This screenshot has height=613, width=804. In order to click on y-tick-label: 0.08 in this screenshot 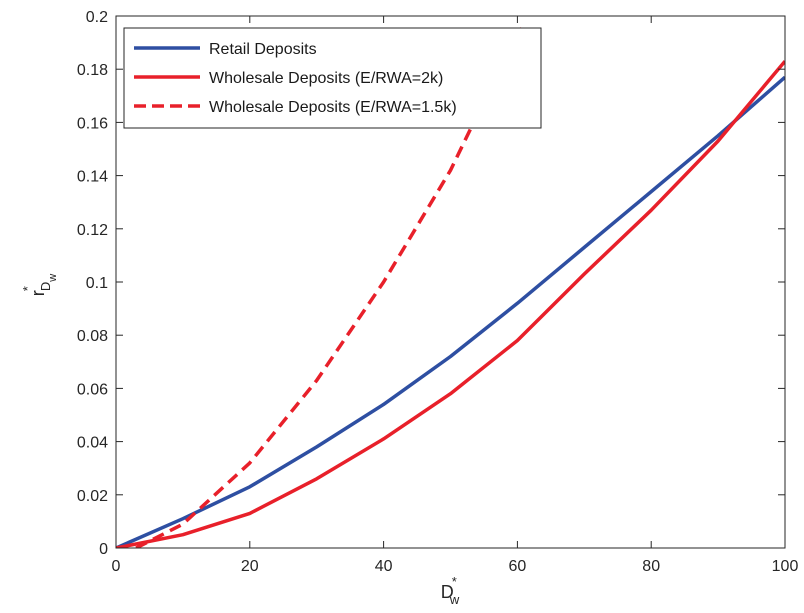, I will do `click(92, 336)`.